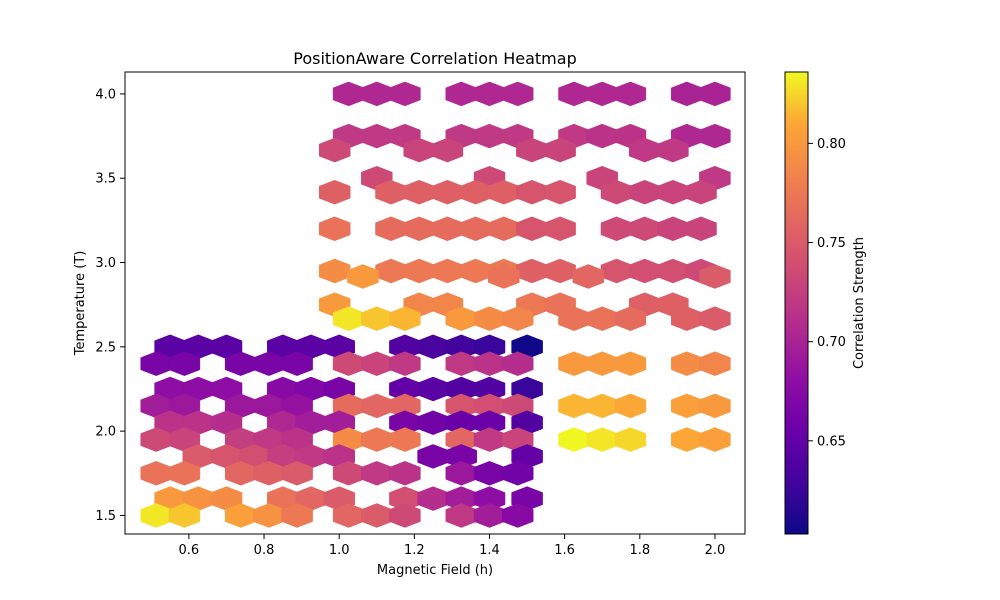 The width and height of the screenshot is (1000, 600). I want to click on y-tick-label: 2.0, so click(105, 432).